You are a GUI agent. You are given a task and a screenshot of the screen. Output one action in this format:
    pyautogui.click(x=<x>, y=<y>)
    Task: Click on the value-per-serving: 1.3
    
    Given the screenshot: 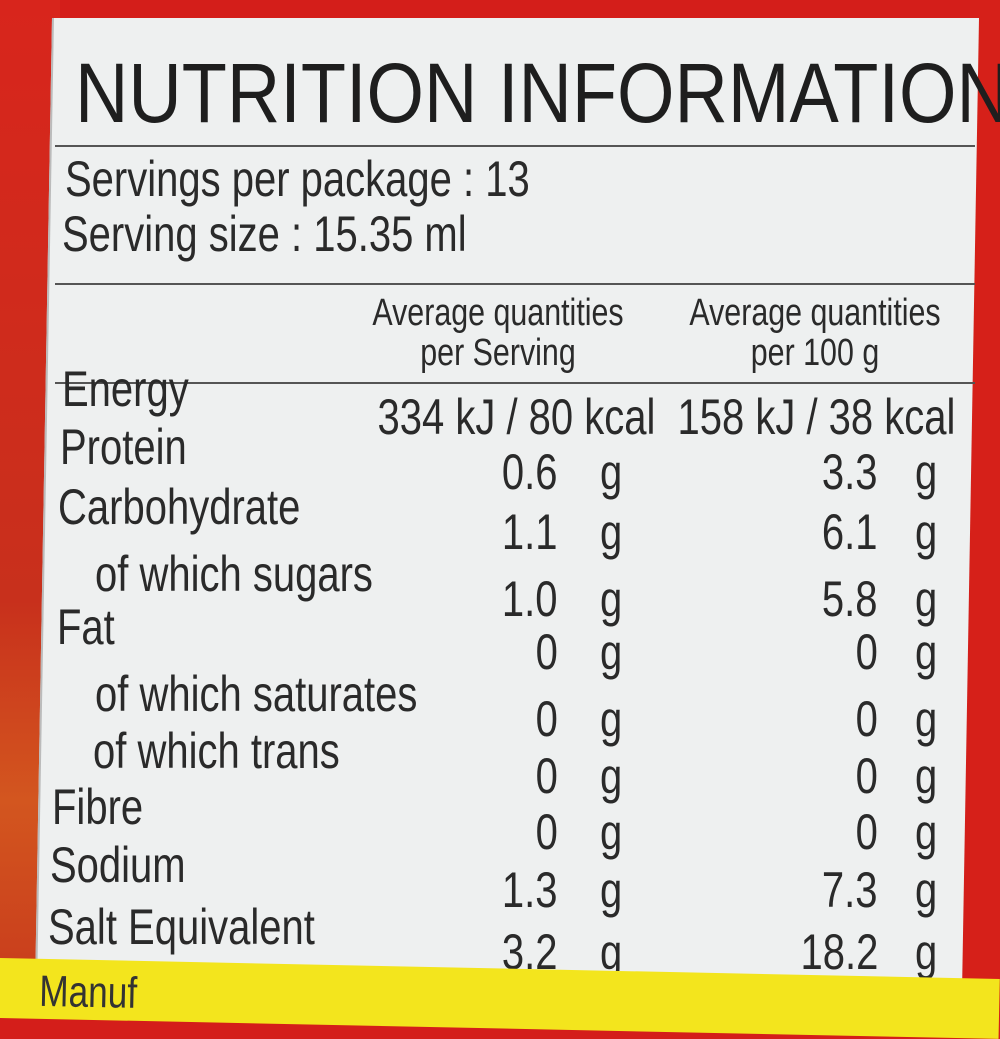 What is the action you would take?
    pyautogui.click(x=530, y=890)
    